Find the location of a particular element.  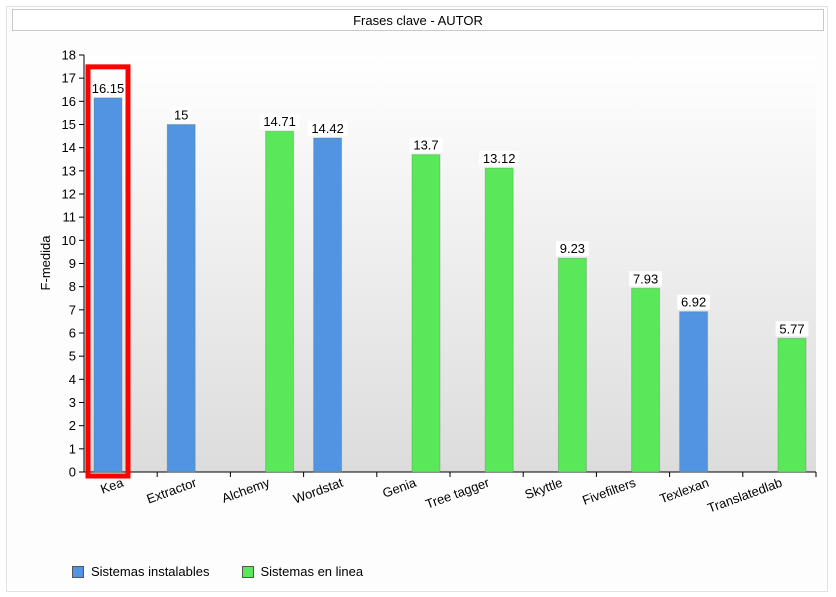

data-label: 5.77 is located at coordinates (791, 328).